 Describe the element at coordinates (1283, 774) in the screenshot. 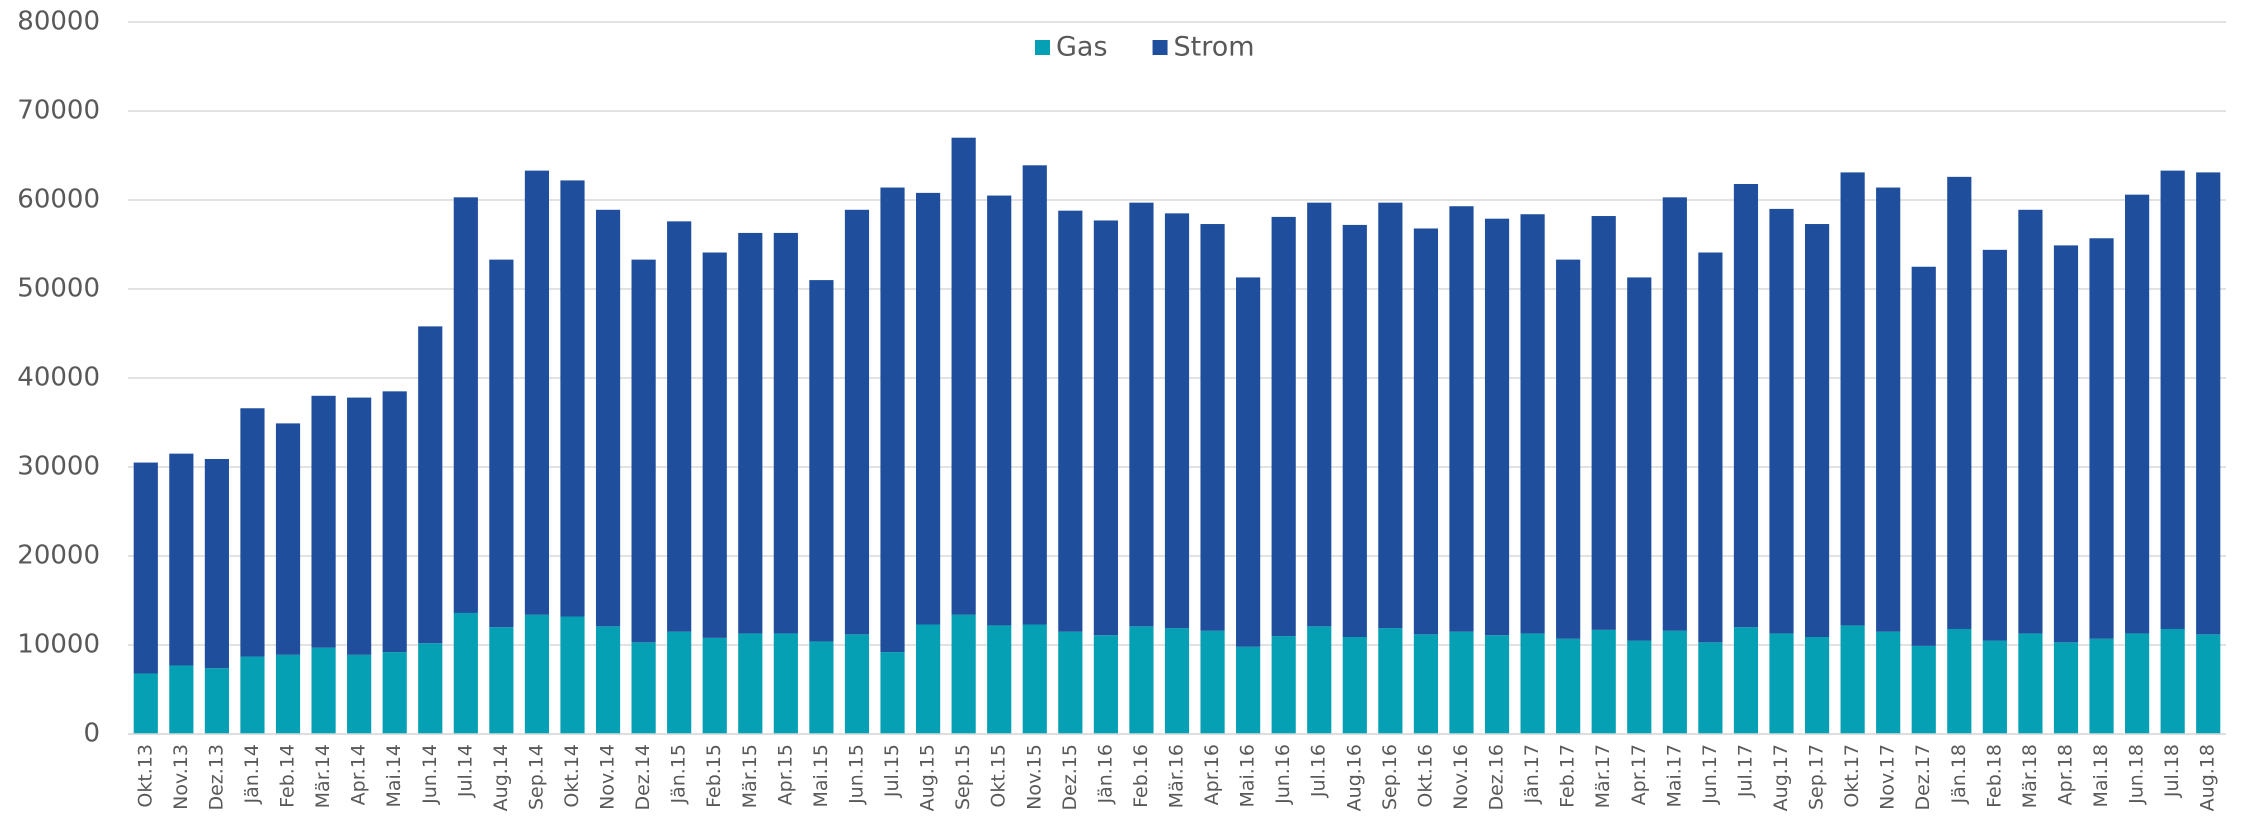

I see `x-tick-label: Jun.16` at that location.